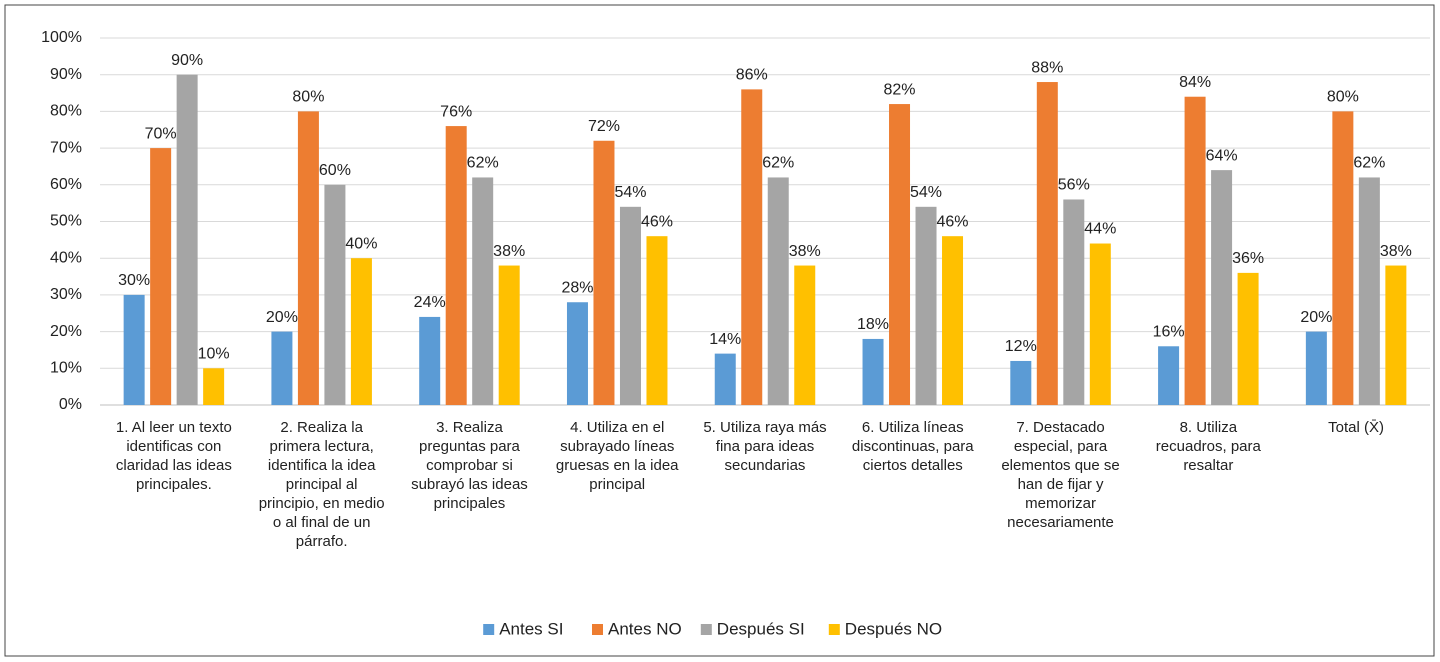 This screenshot has width=1440, height=662. Describe the element at coordinates (1047, 67) in the screenshot. I see `data-label: 88%` at that location.